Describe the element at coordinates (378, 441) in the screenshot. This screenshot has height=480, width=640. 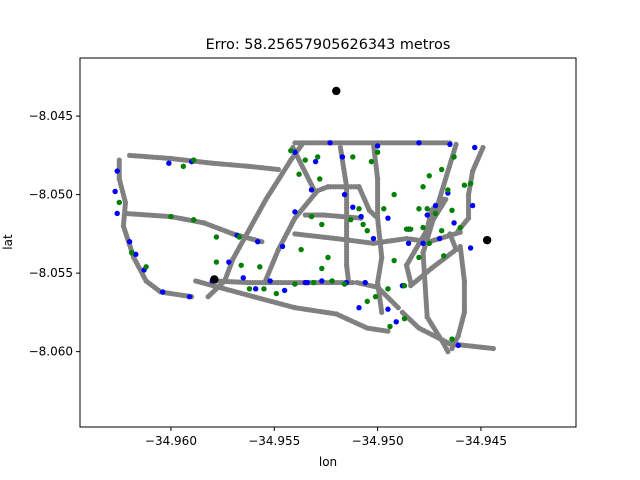
I see `x-tick-label: −34.950` at that location.